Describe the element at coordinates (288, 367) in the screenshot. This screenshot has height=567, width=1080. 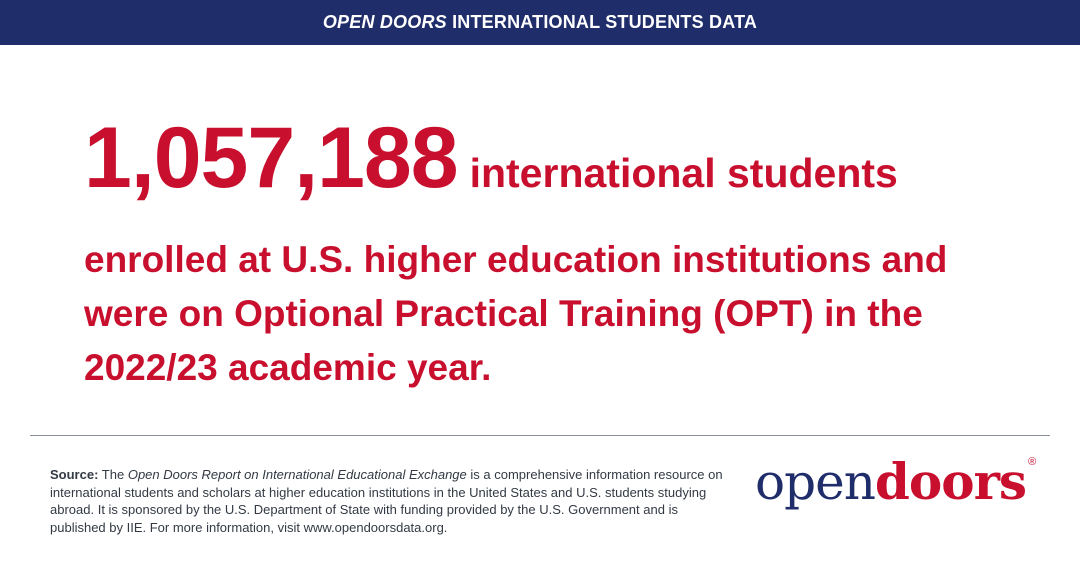
I see `headline-text: 2022/23 academic year.` at that location.